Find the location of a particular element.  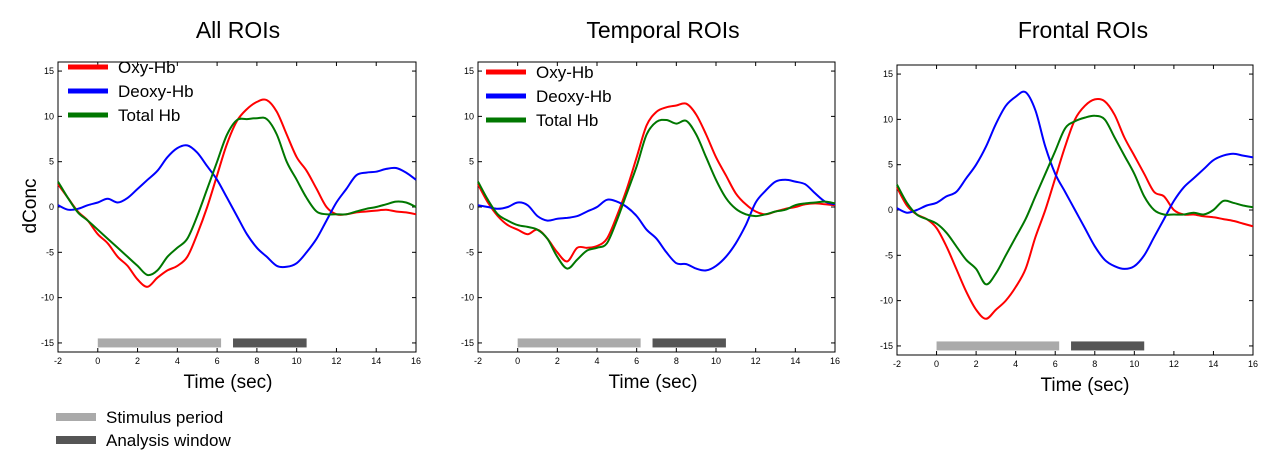

chart-title: Frontal ROIs is located at coordinates (1083, 30).